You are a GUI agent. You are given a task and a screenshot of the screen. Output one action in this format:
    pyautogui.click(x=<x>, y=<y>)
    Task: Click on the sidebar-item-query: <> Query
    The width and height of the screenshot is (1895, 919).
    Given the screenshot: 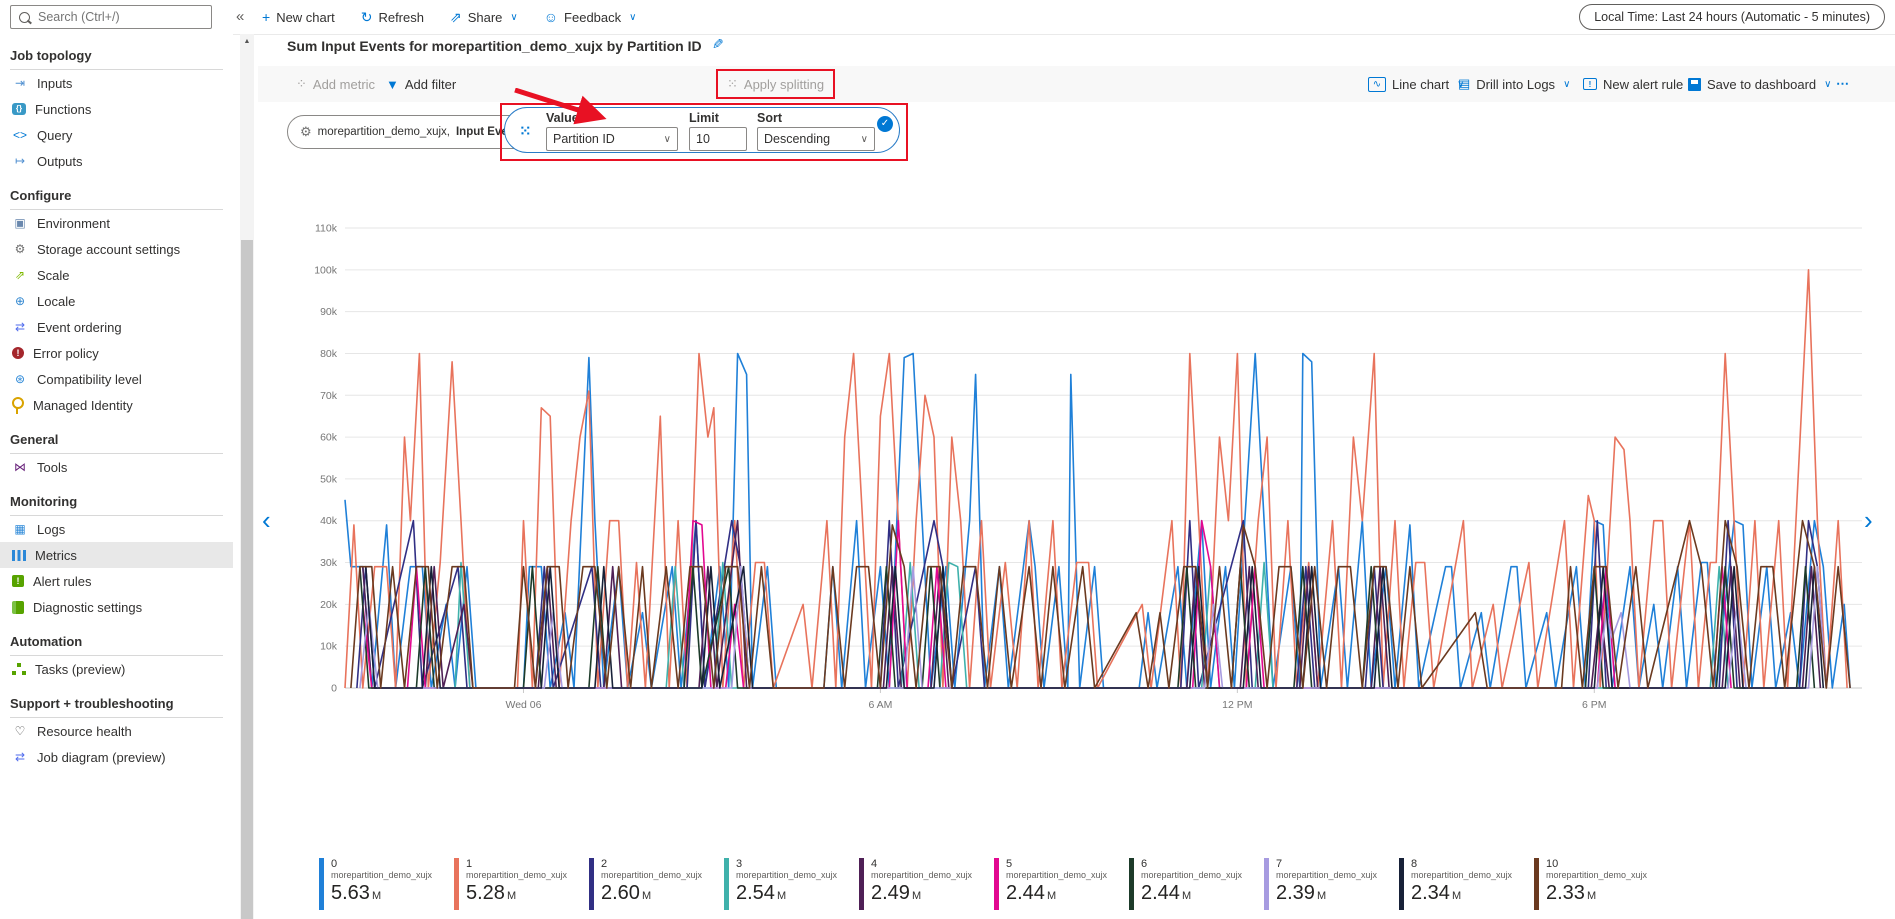 What is the action you would take?
    pyautogui.click(x=116, y=135)
    